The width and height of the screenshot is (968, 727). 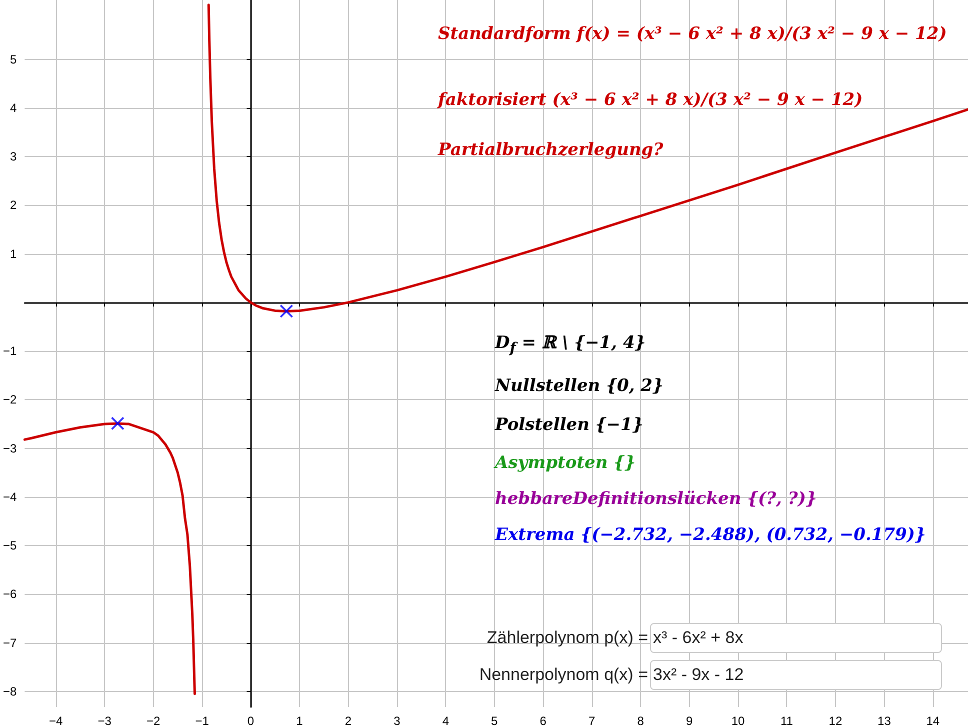 I want to click on y-tick-label: −6, so click(x=9, y=594).